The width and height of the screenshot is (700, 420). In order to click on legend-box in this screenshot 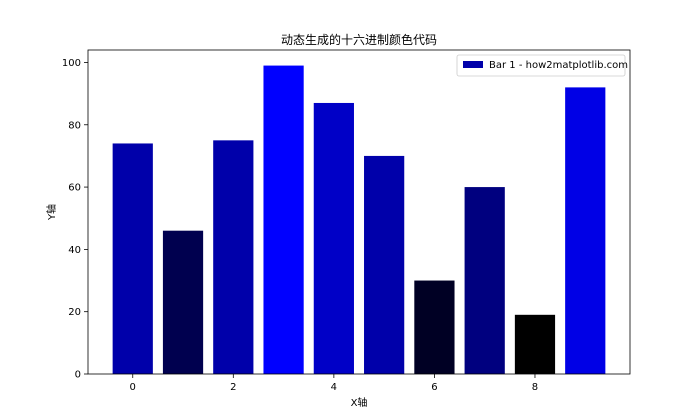, I will do `click(541, 65)`.